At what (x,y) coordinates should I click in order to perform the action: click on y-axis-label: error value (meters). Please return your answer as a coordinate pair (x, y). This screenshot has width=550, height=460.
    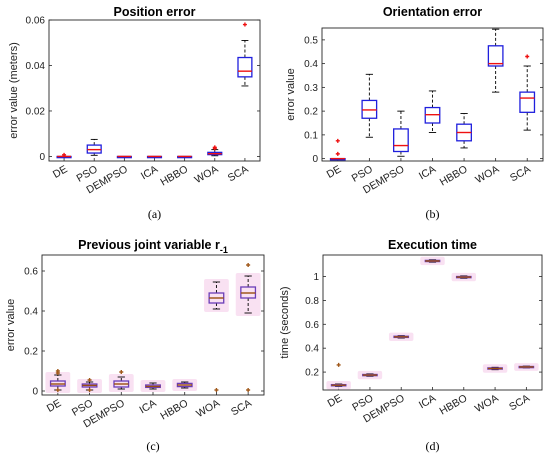
    Looking at the image, I should click on (14, 90).